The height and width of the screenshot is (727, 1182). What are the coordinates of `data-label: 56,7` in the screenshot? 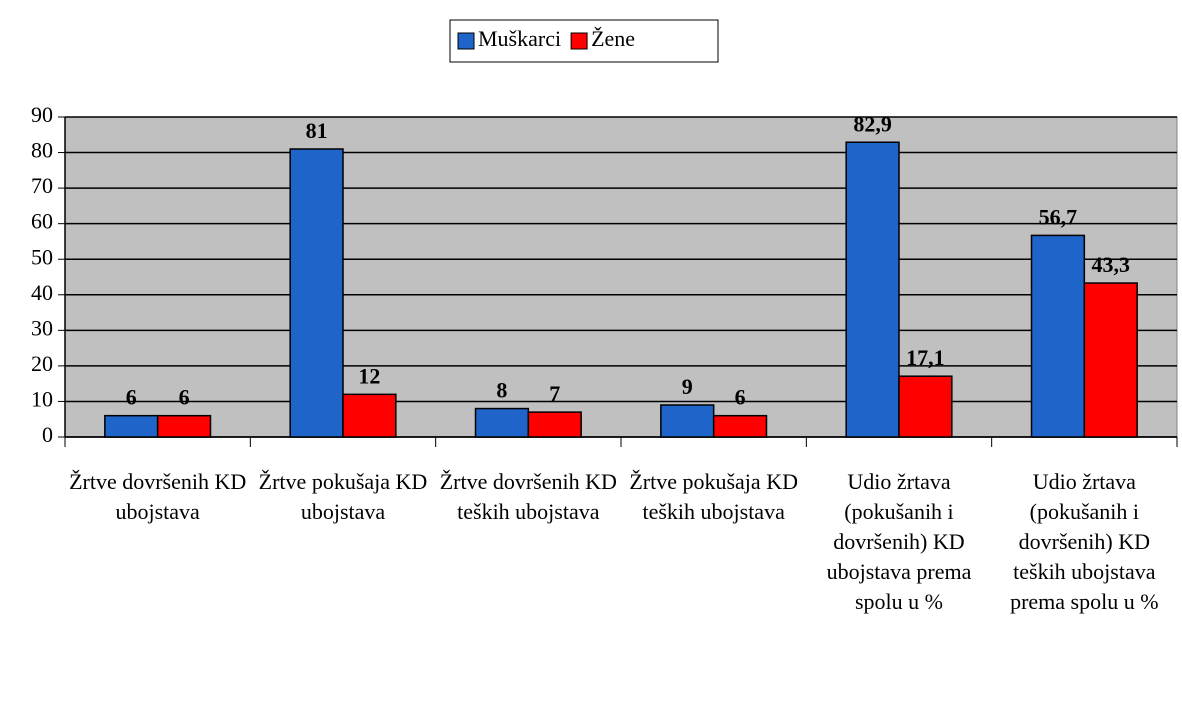 It's located at (1058, 216).